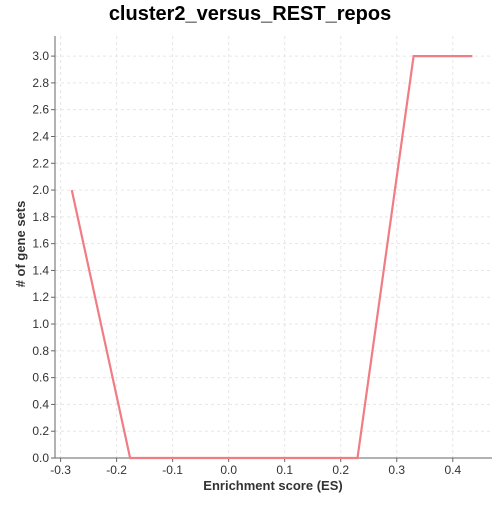  I want to click on x-tick-label: 0.0, so click(228, 470).